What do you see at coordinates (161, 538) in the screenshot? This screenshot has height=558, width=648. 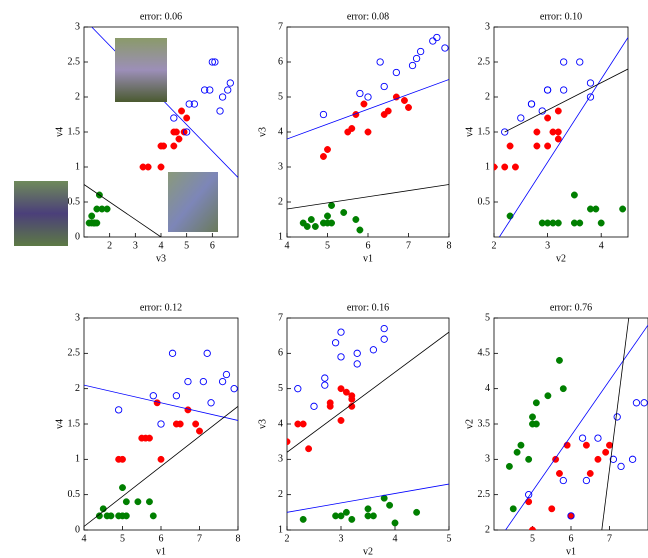 I see `x-tick-label: 6` at bounding box center [161, 538].